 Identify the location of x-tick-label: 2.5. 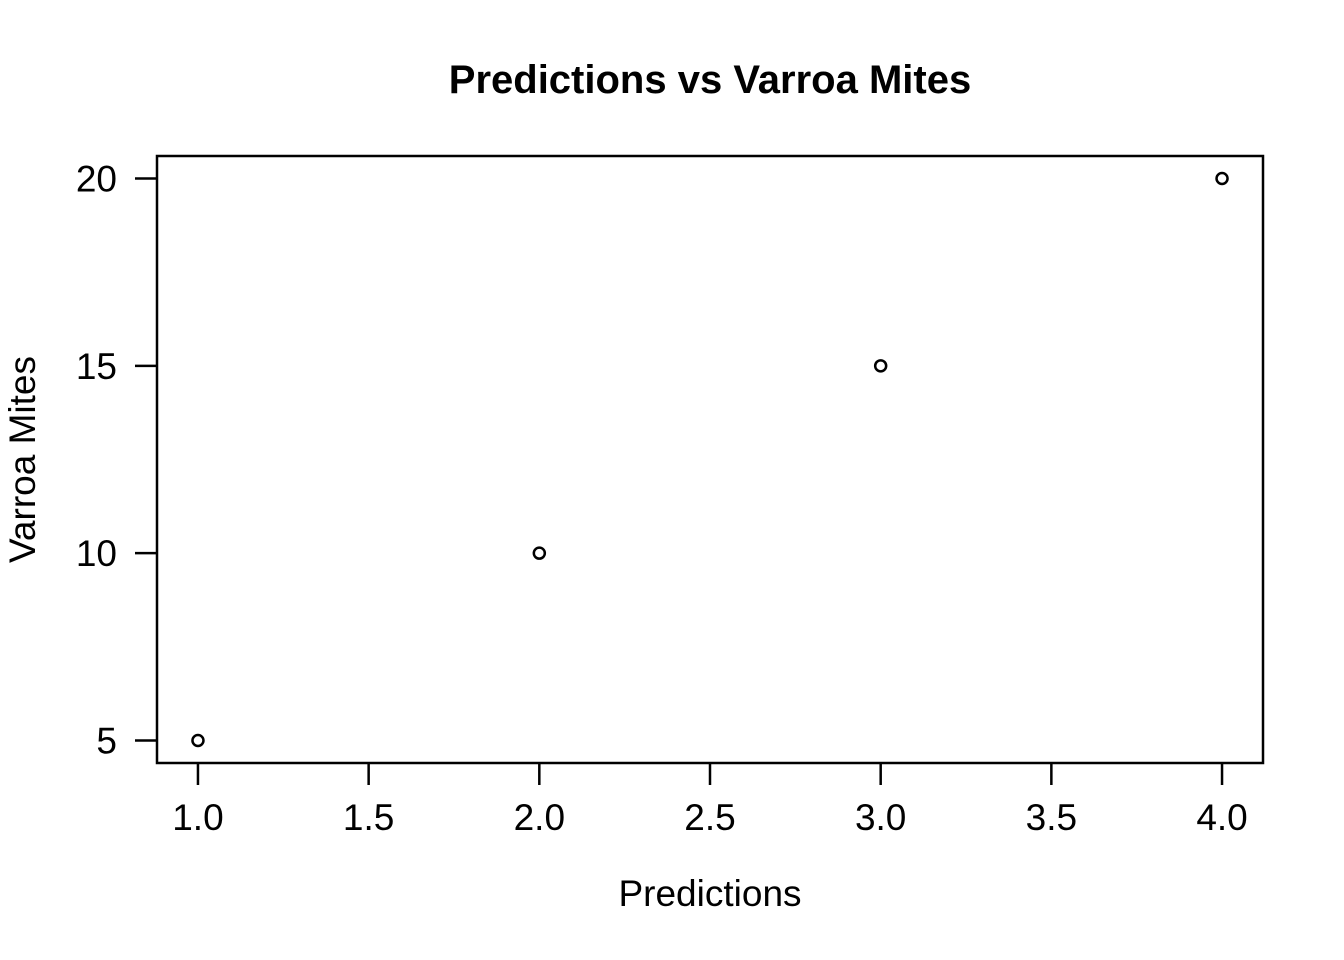
(709, 817).